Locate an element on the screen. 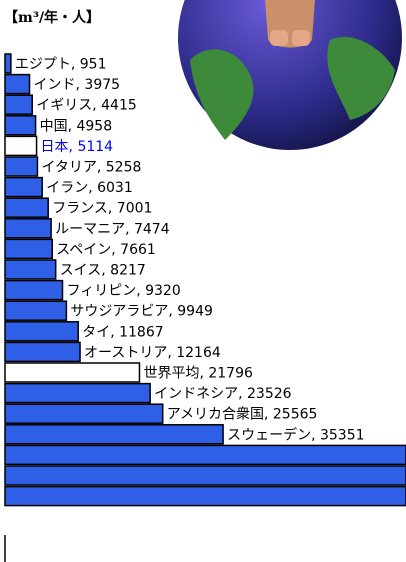 This screenshot has width=406, height=562. data-label: 中国, 4958 is located at coordinates (76, 126).